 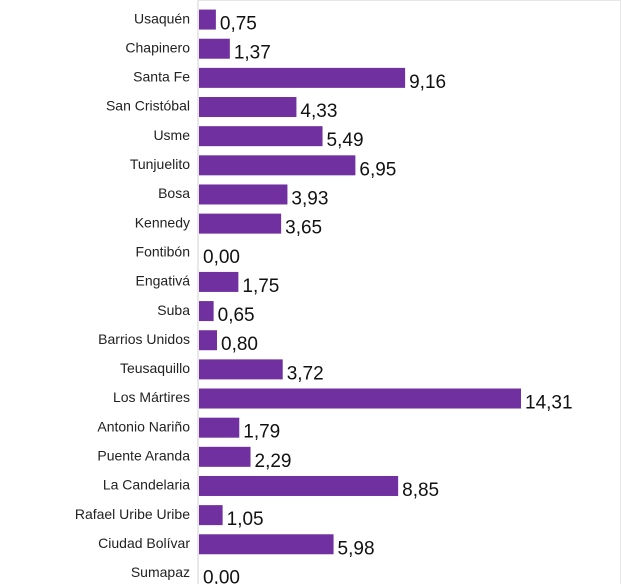 What do you see at coordinates (155, 368) in the screenshot?
I see `category-label: Teusaquillo` at bounding box center [155, 368].